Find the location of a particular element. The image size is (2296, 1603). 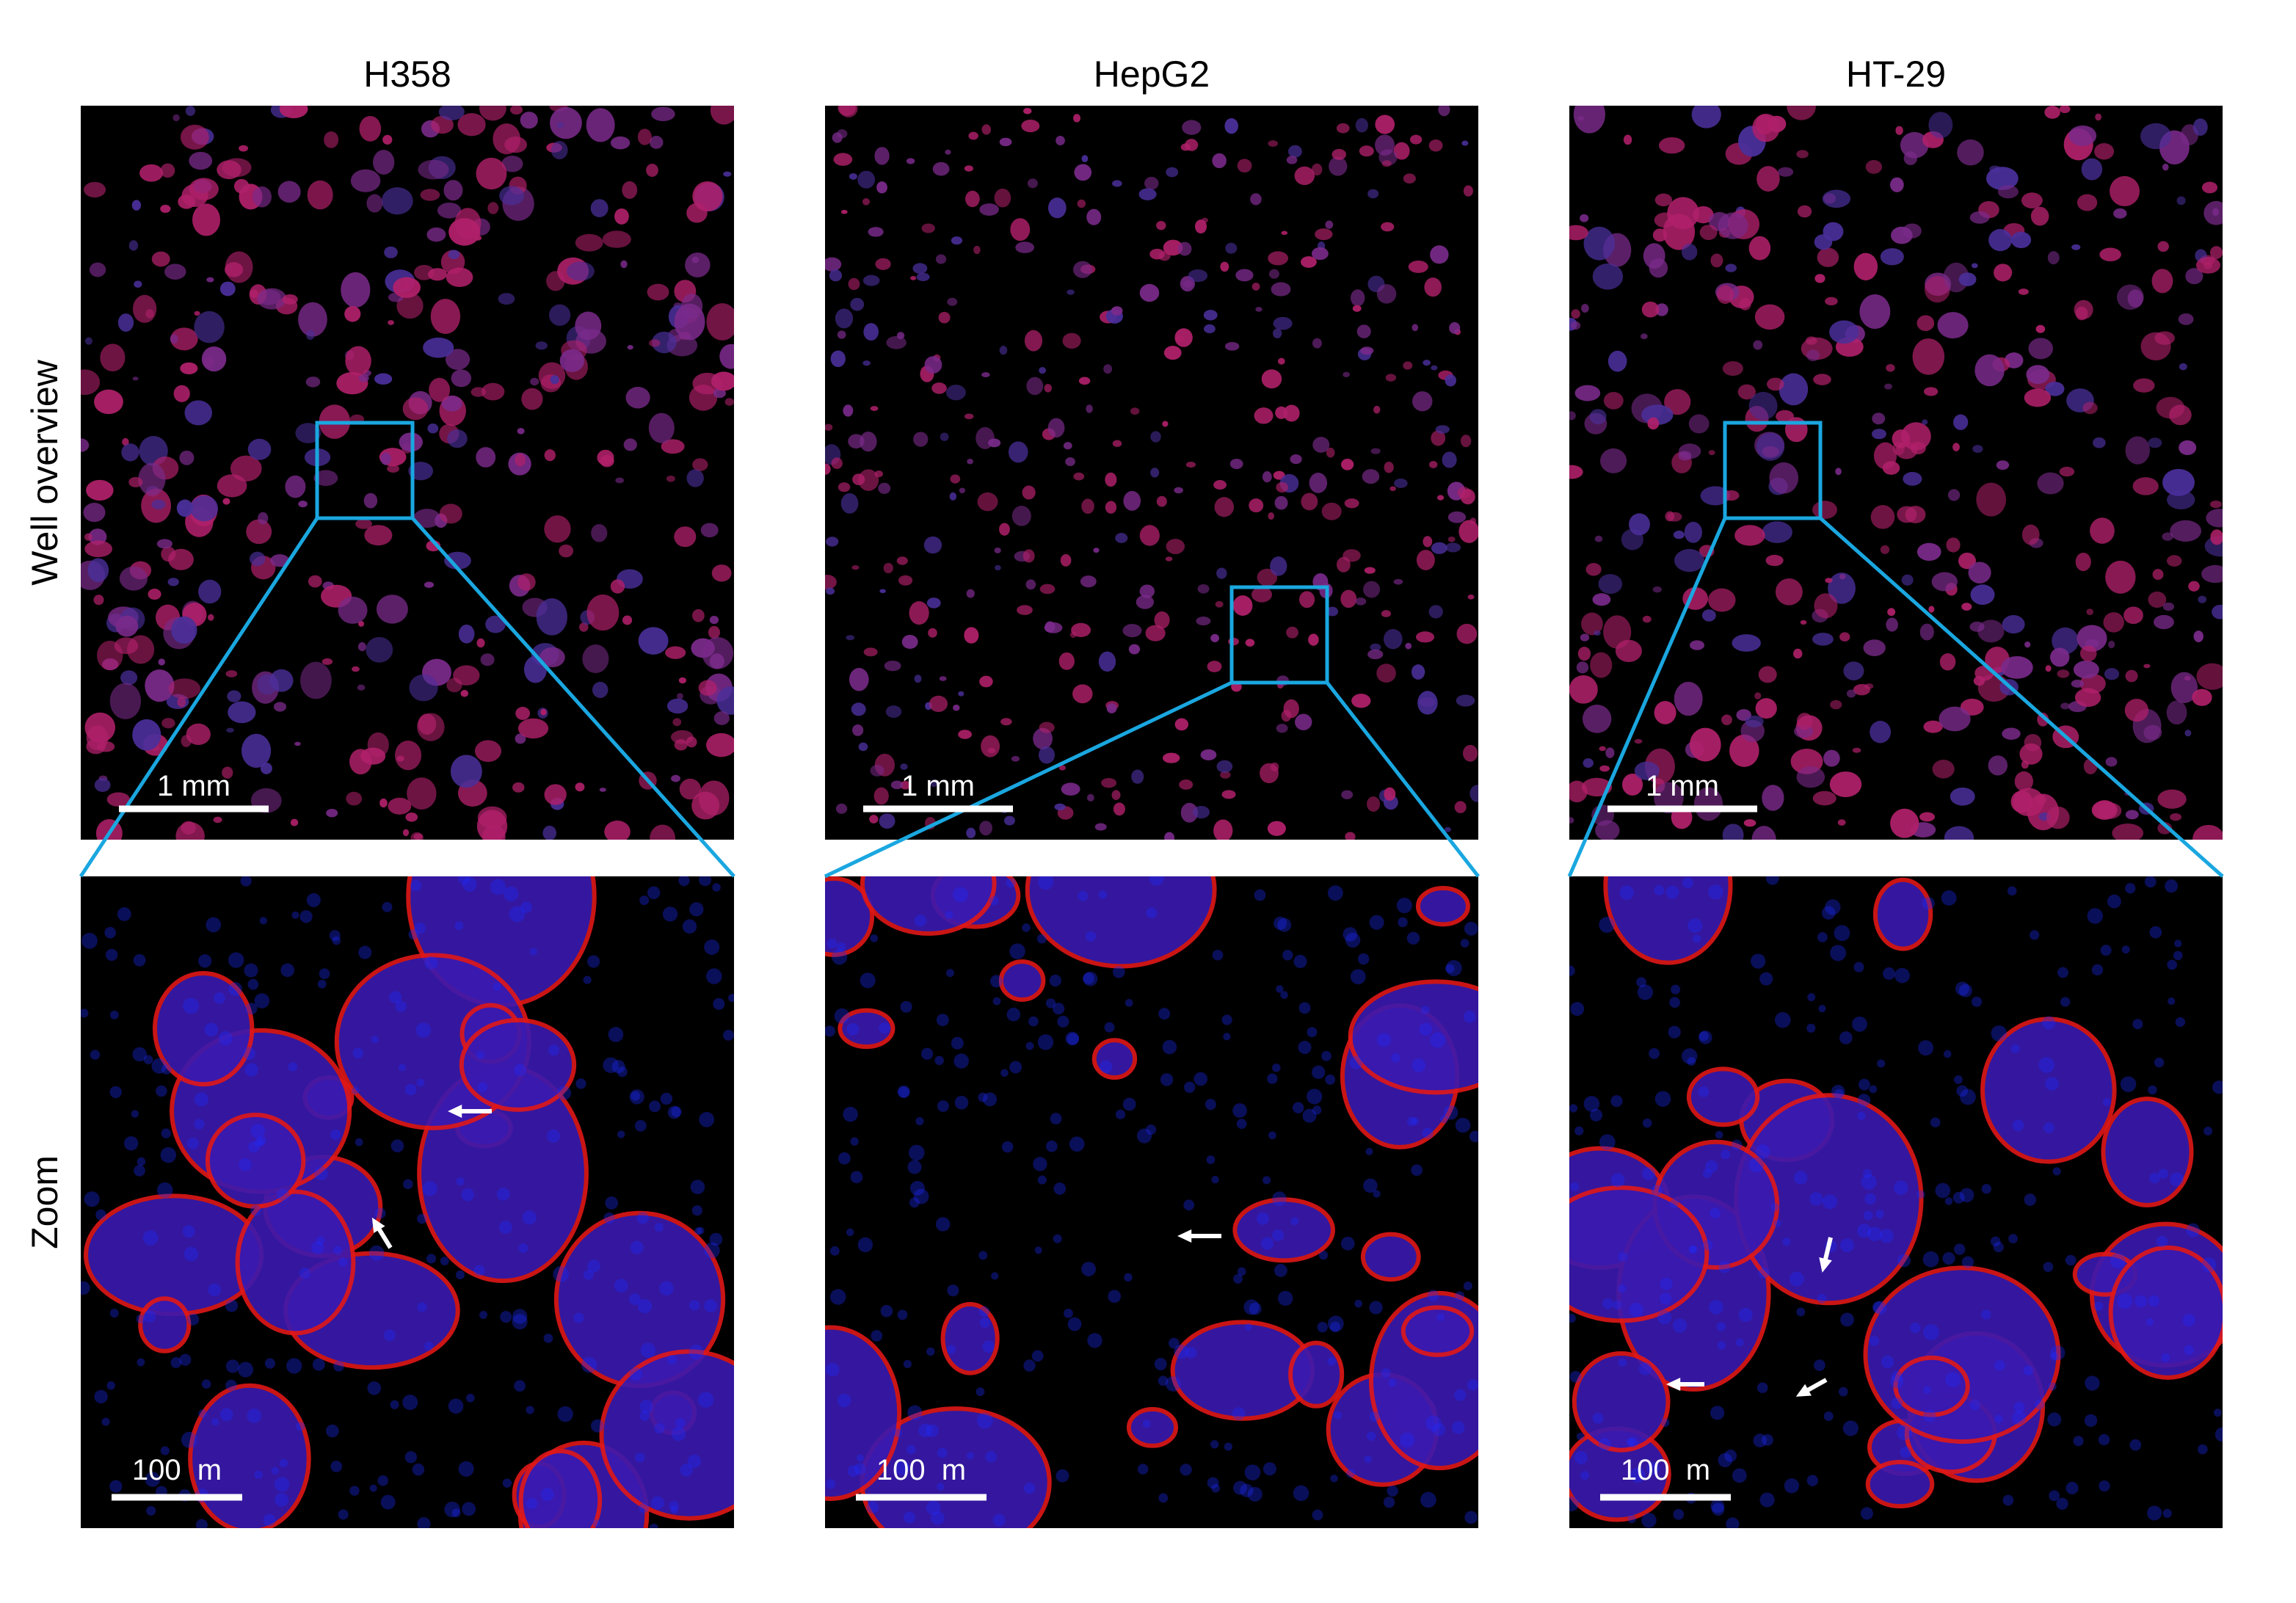

scale-label: 100 m is located at coordinates (921, 1470).